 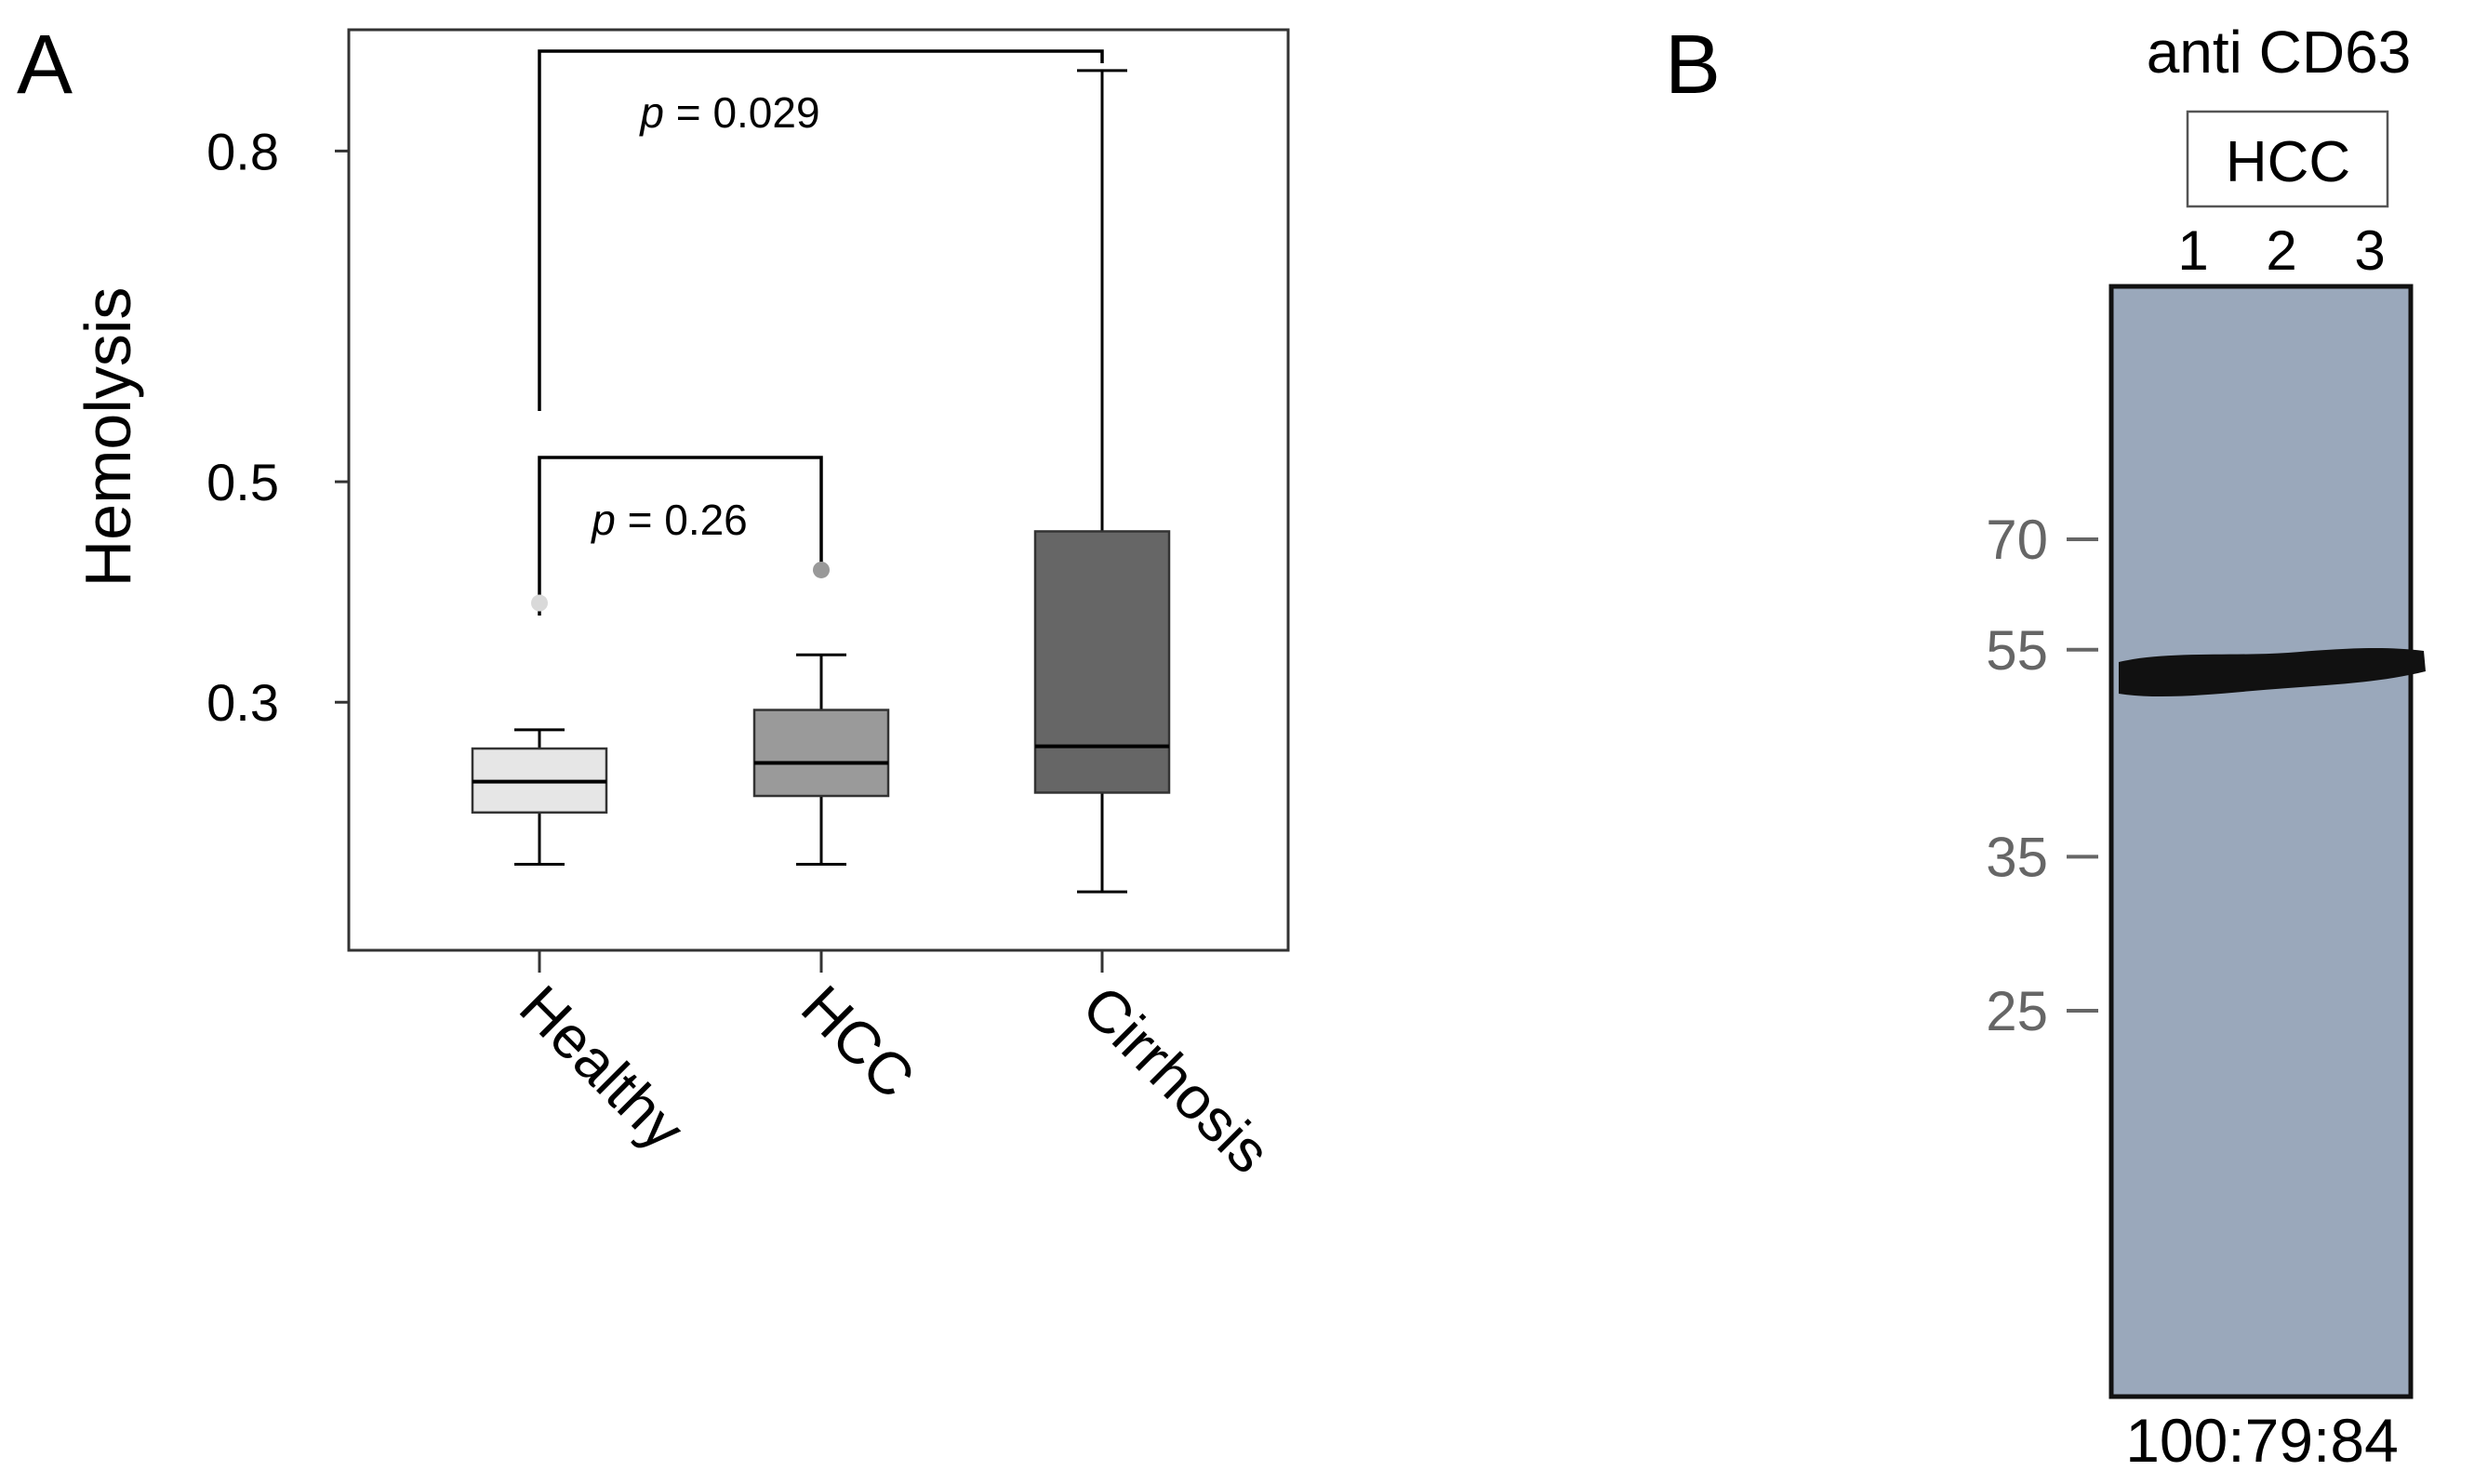 What do you see at coordinates (2280, 52) in the screenshot?
I see `blot-antibody-label: anti CD63` at bounding box center [2280, 52].